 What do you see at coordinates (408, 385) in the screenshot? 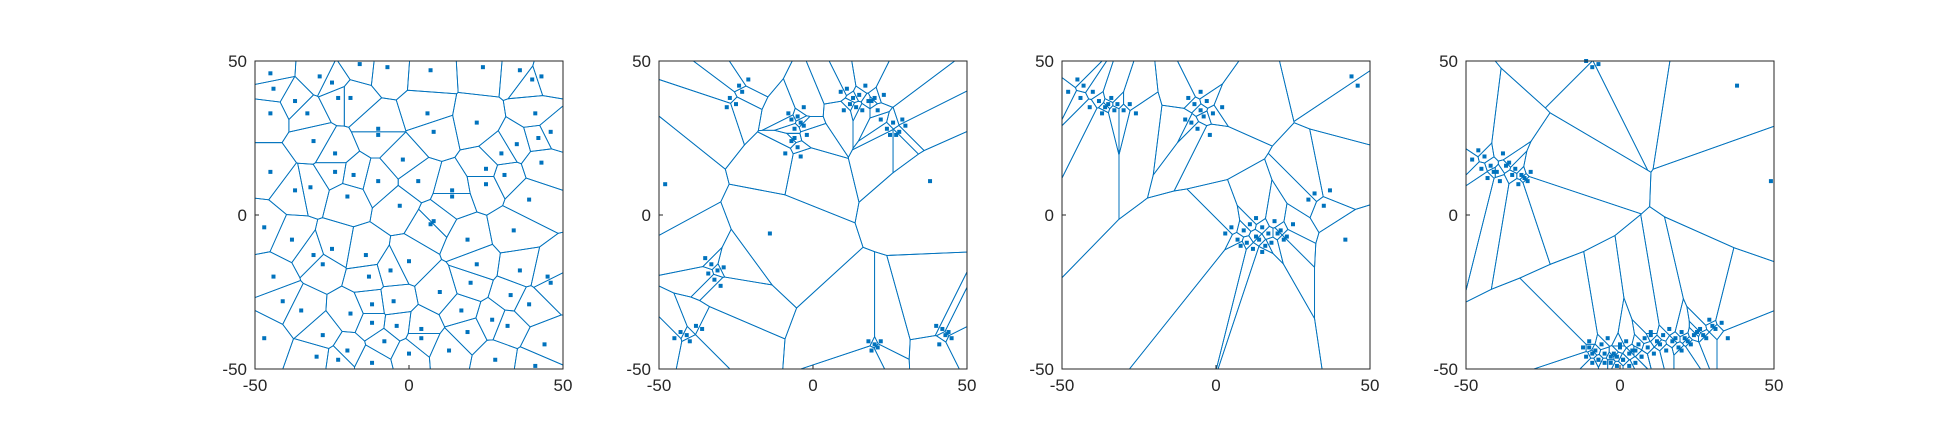
I see `x-tick-label: 0` at bounding box center [408, 385].